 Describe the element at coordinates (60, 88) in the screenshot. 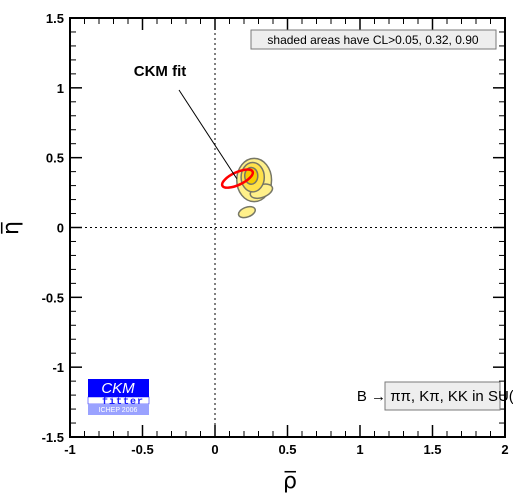

I see `y-tick-label: 1` at that location.